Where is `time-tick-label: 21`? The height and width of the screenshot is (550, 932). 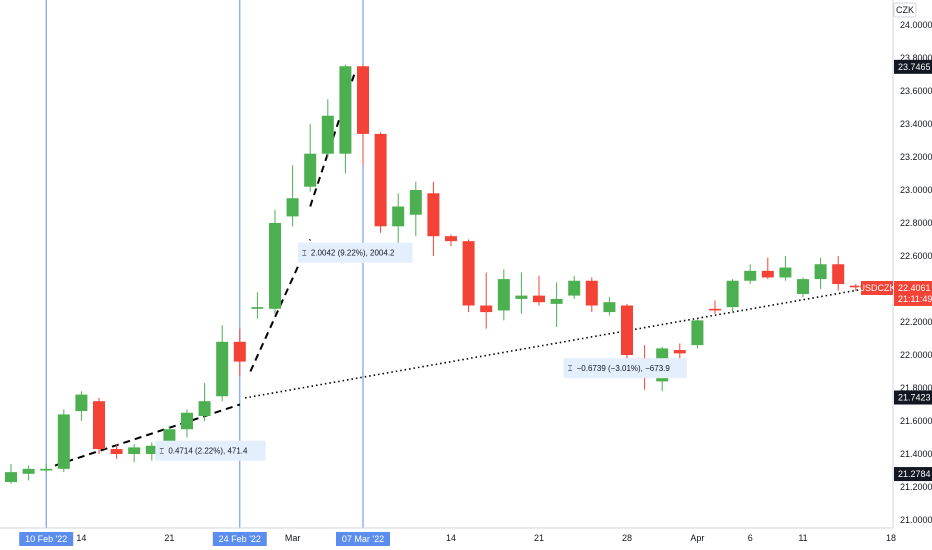 time-tick-label: 21 is located at coordinates (169, 538).